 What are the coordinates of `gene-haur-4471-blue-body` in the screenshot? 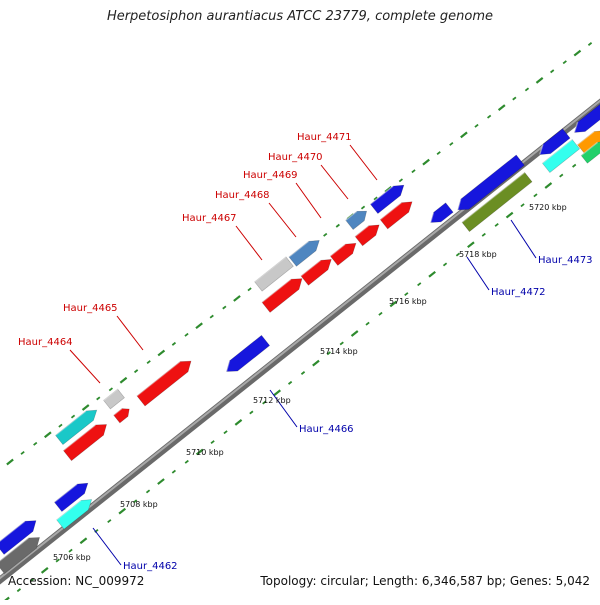 It's located at (387, 199).